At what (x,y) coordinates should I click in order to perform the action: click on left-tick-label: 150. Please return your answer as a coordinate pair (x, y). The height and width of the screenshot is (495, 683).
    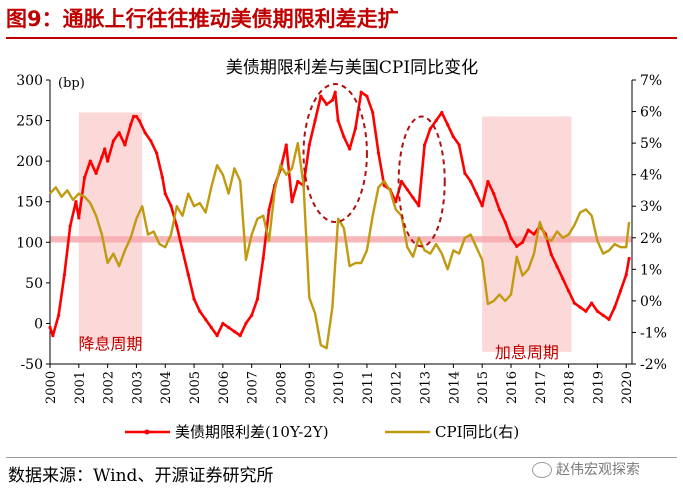
    Looking at the image, I should click on (29, 203).